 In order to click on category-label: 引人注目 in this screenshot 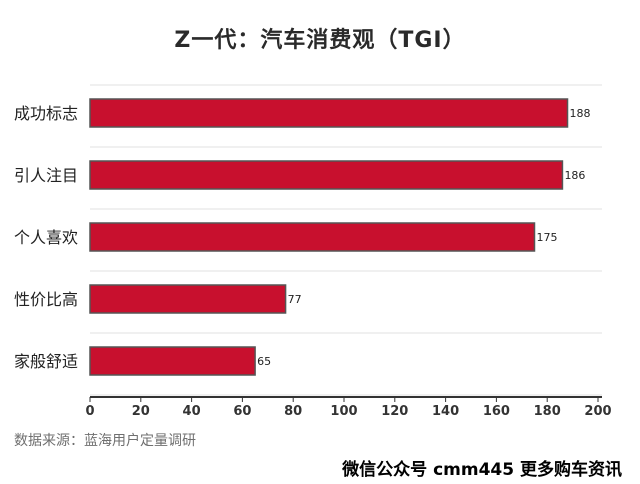, I will do `click(46, 175)`.